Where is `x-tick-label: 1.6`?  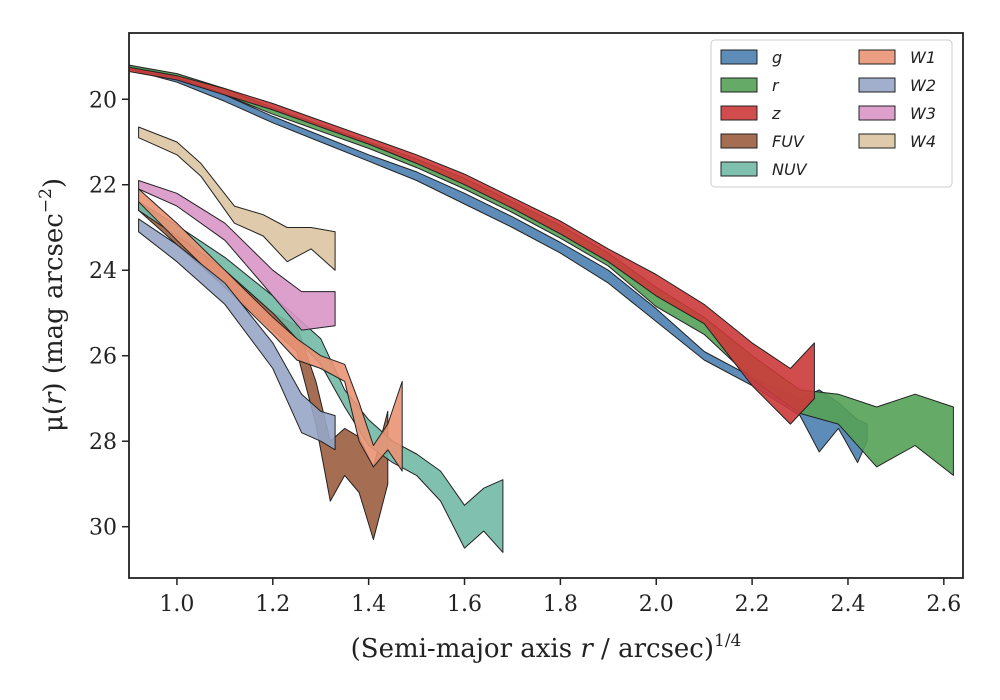 x-tick-label: 1.6 is located at coordinates (464, 604).